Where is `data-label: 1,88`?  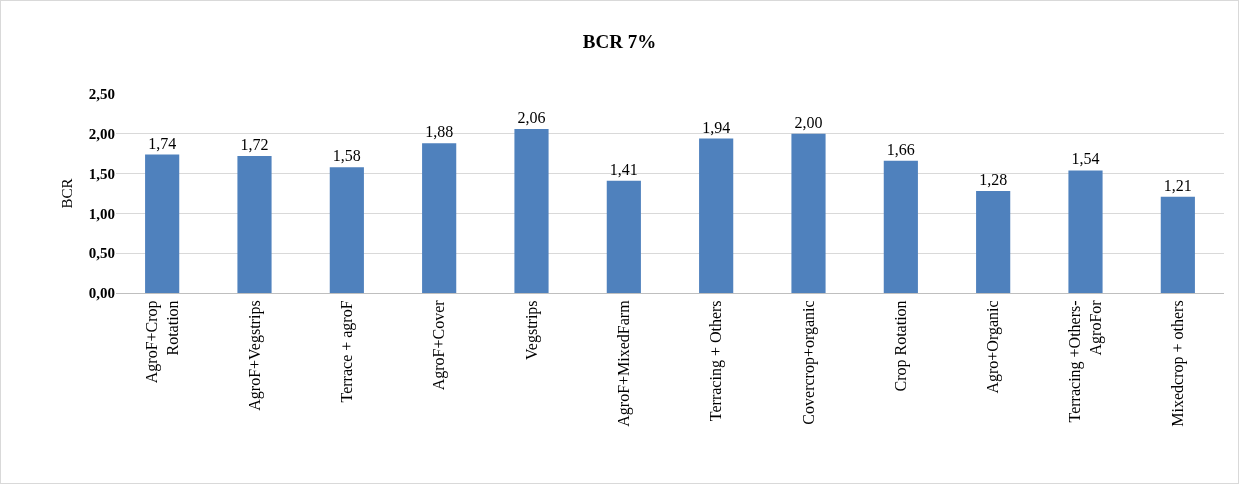 data-label: 1,88 is located at coordinates (439, 132).